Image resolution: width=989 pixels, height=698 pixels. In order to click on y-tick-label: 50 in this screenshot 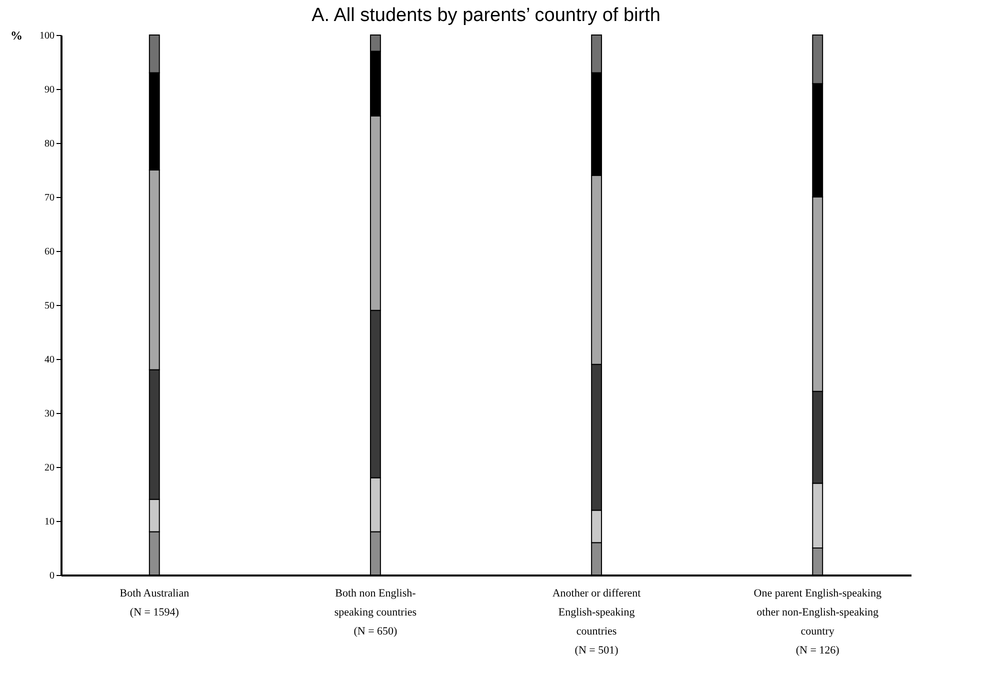, I will do `click(49, 306)`.